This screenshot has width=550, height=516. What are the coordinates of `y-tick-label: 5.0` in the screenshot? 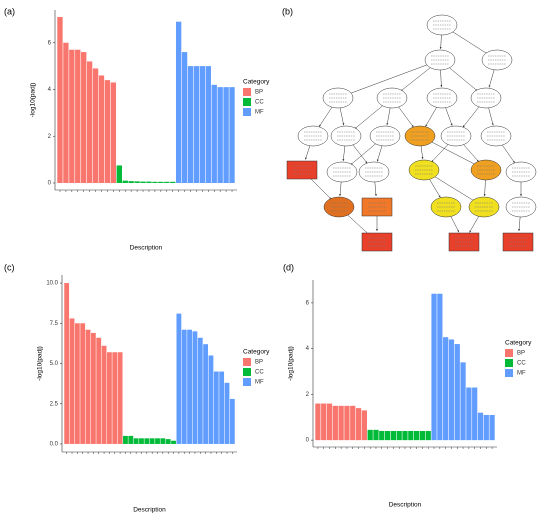 It's located at (54, 364).